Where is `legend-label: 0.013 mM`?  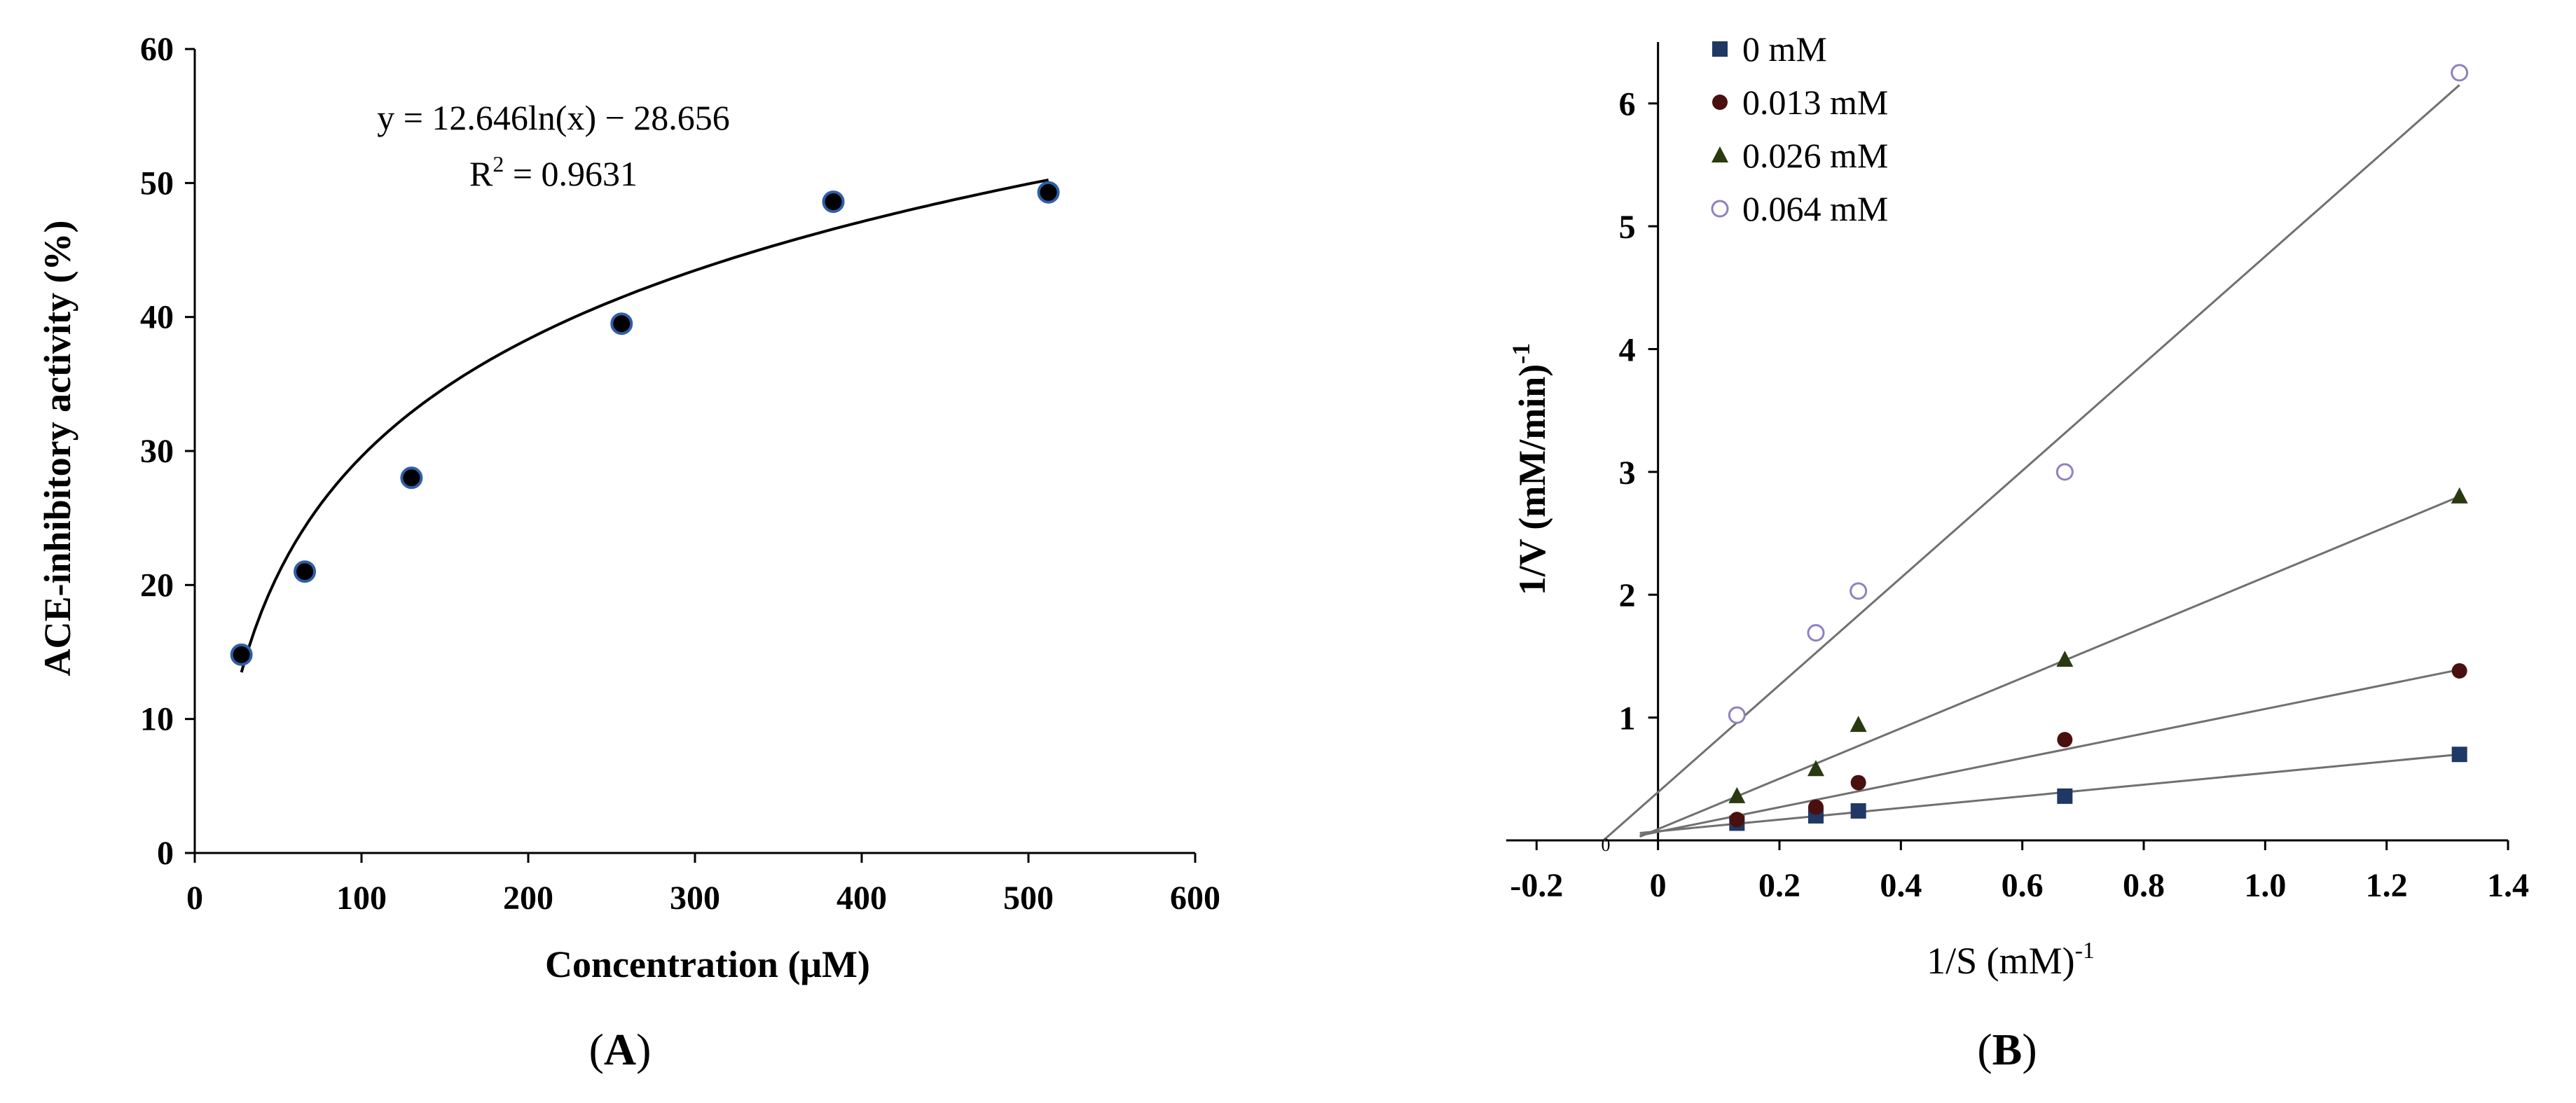 legend-label: 0.013 mM is located at coordinates (1815, 102).